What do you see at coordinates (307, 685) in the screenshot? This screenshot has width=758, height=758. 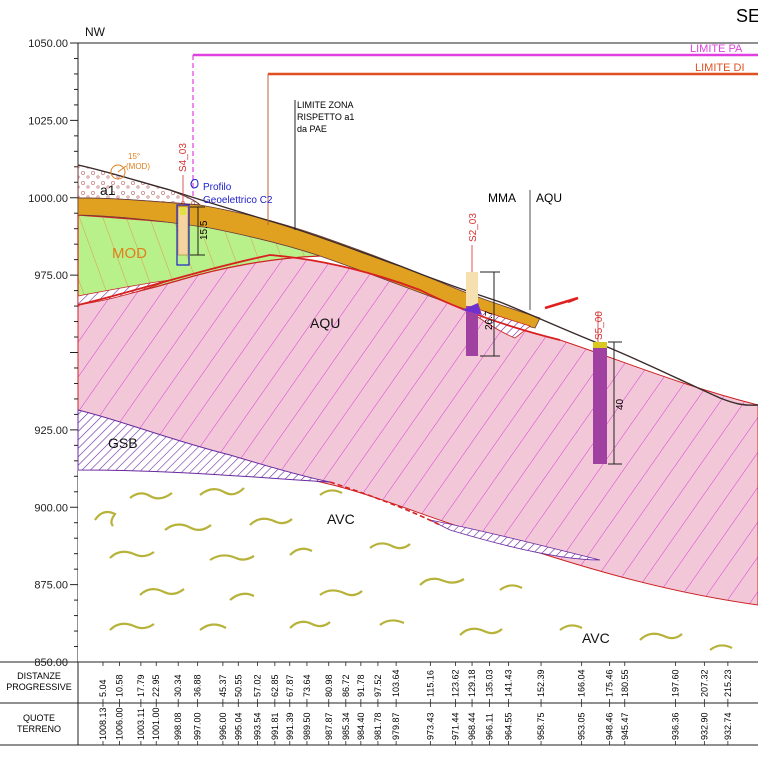 I see `distance-cell: 73.64` at bounding box center [307, 685].